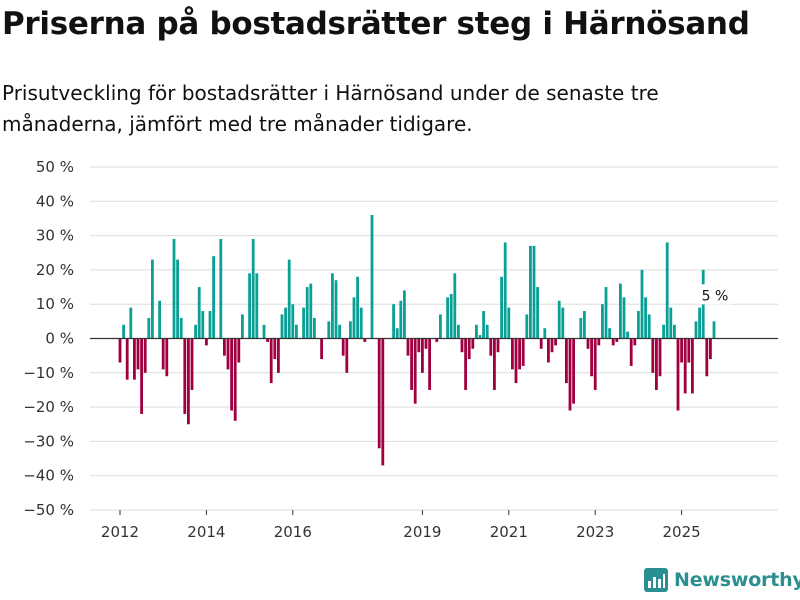  Describe the element at coordinates (55, 167) in the screenshot. I see `y-tick-label: 50 %` at that location.